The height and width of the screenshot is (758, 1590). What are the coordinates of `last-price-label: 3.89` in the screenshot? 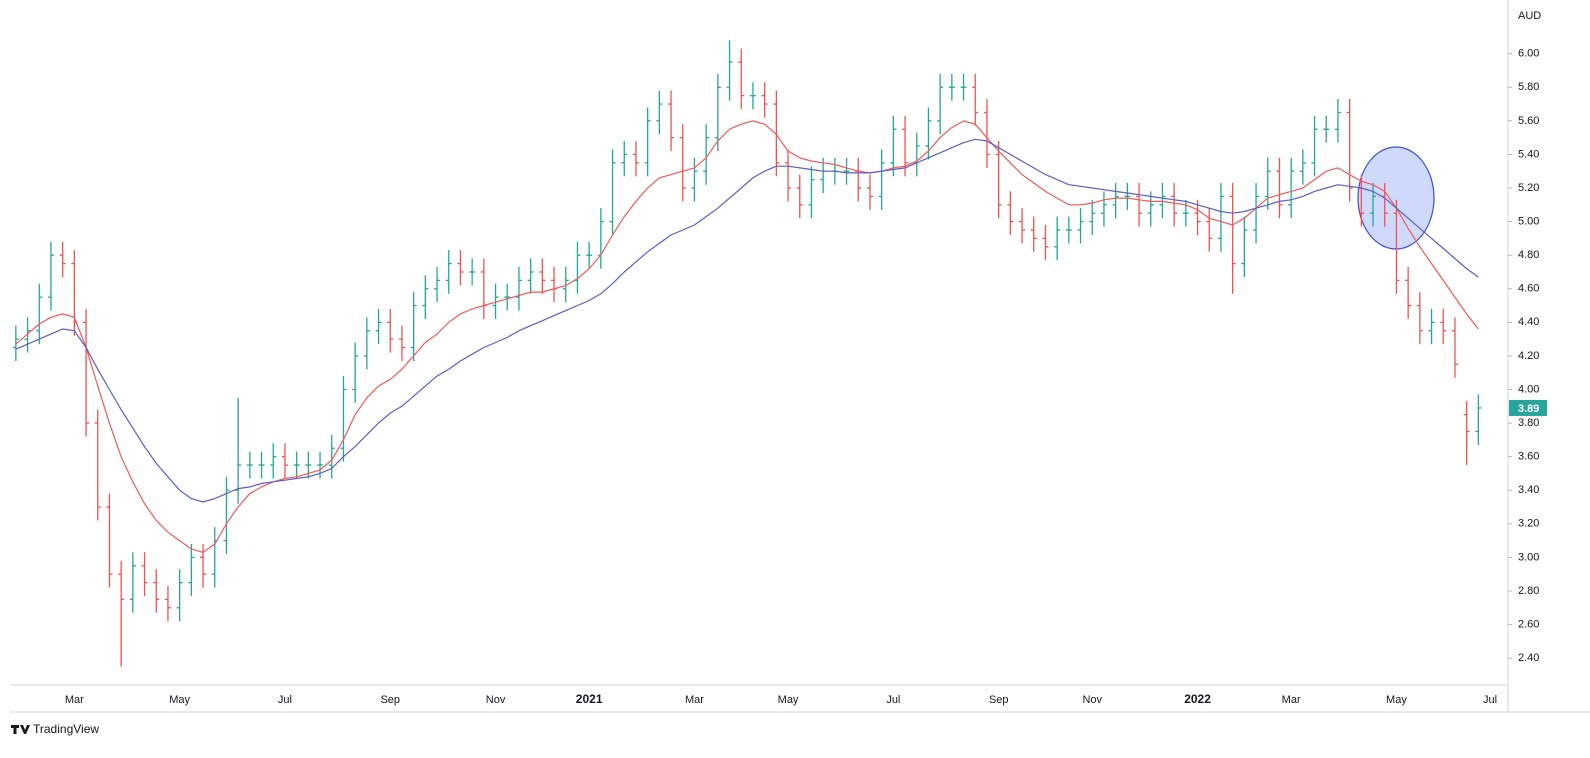 It's located at (1528, 409).